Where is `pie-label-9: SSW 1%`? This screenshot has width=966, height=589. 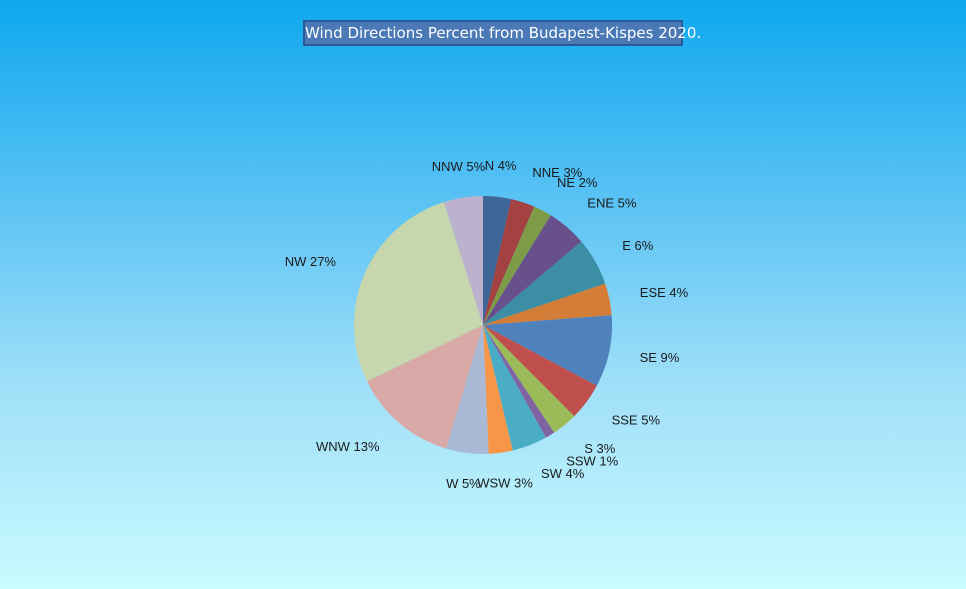 pie-label-9: SSW 1% is located at coordinates (592, 461).